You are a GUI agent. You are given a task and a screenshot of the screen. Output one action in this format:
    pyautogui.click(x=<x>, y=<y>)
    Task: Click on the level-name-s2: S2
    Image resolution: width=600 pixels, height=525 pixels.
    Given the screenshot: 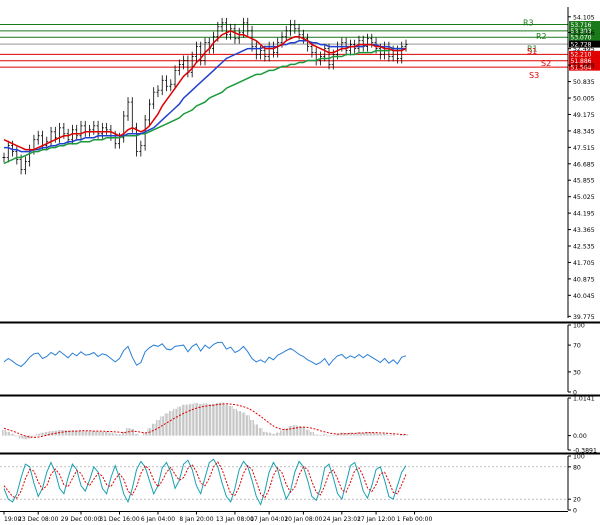 What is the action you would take?
    pyautogui.click(x=546, y=63)
    